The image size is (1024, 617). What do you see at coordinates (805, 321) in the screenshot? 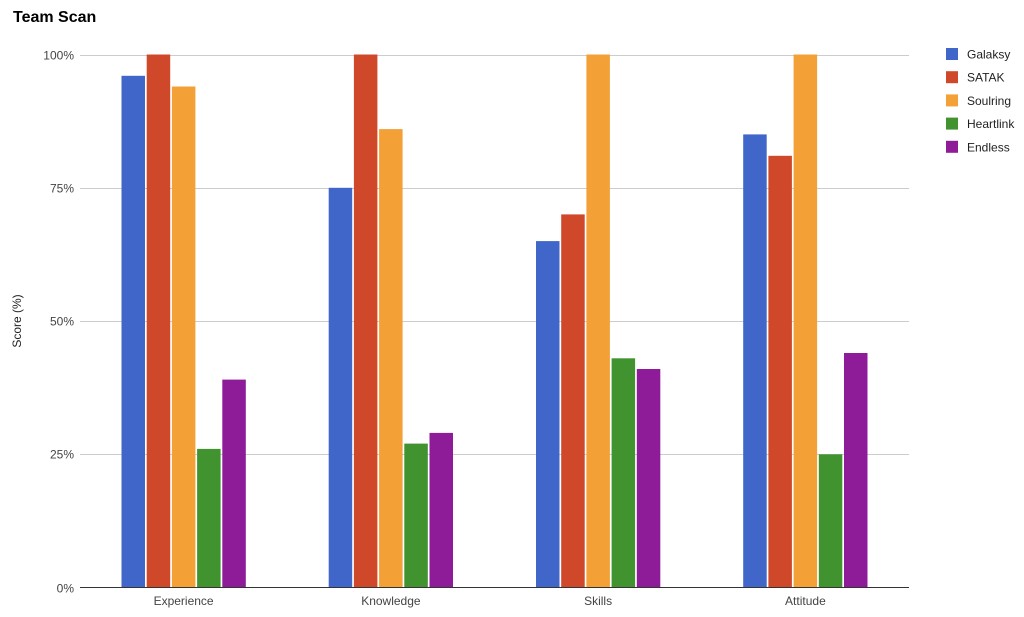
I see `bar-soulring-attitude` at bounding box center [805, 321].